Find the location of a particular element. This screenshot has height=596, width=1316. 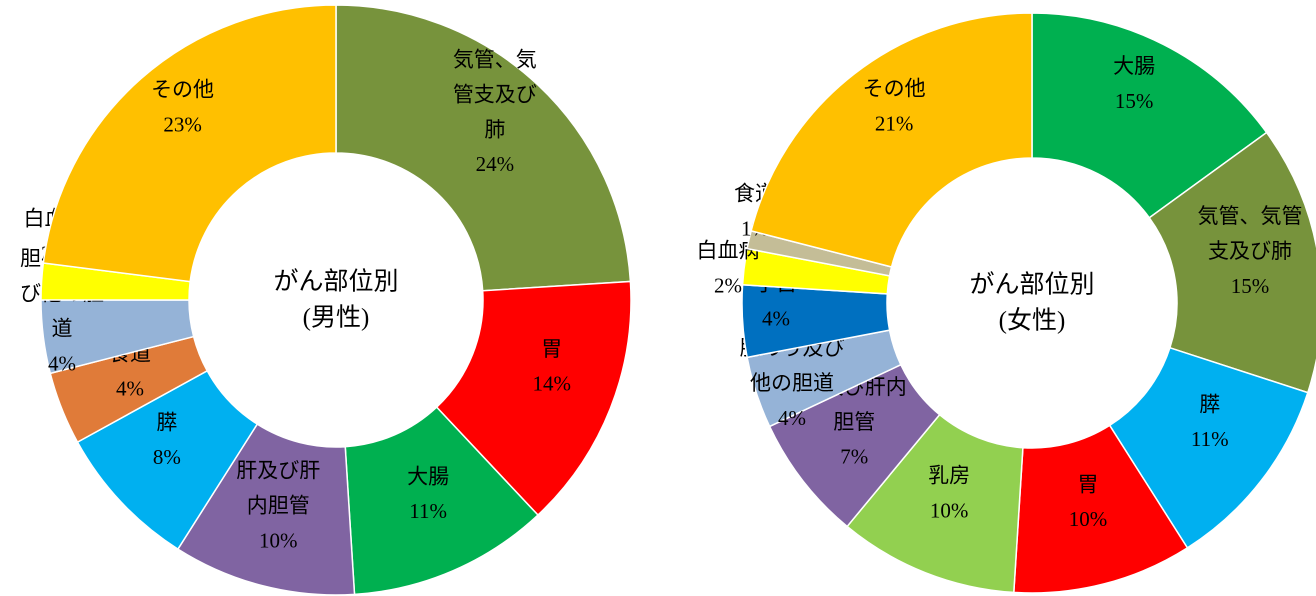

slice-label: 肝及び肝内胆管 is located at coordinates (278, 488).